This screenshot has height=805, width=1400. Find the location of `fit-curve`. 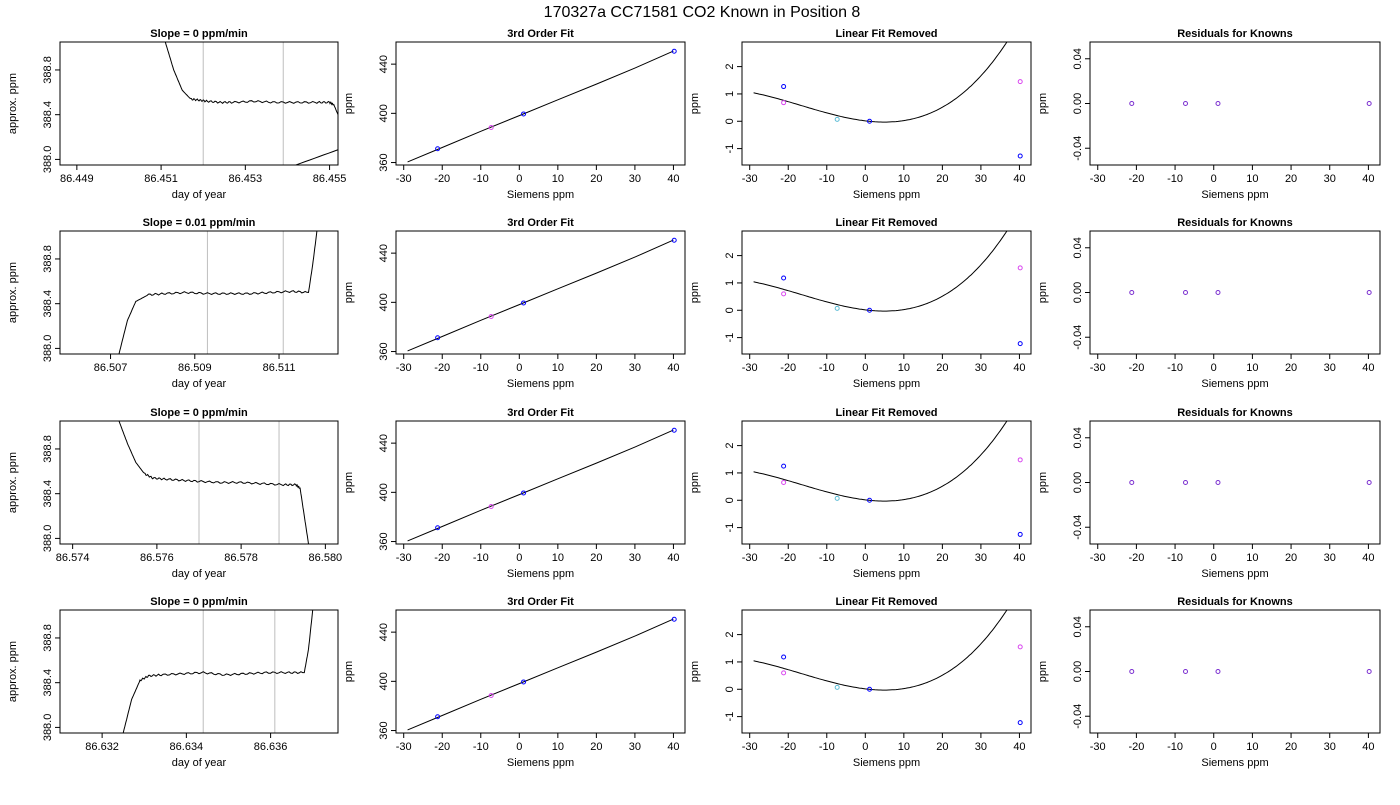

fit-curve is located at coordinates (540, 106).